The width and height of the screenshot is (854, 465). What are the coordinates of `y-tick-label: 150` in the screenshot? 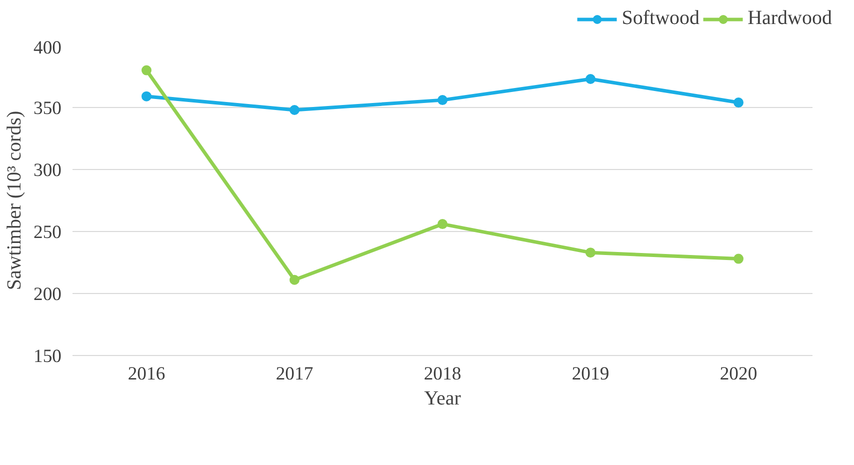 It's located at (48, 356).